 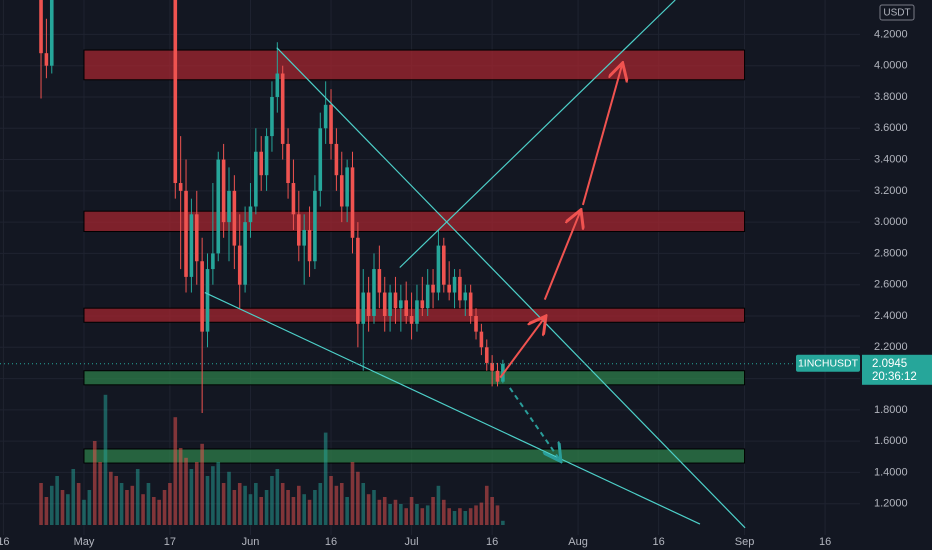 I want to click on trend-line, so click(x=537, y=134).